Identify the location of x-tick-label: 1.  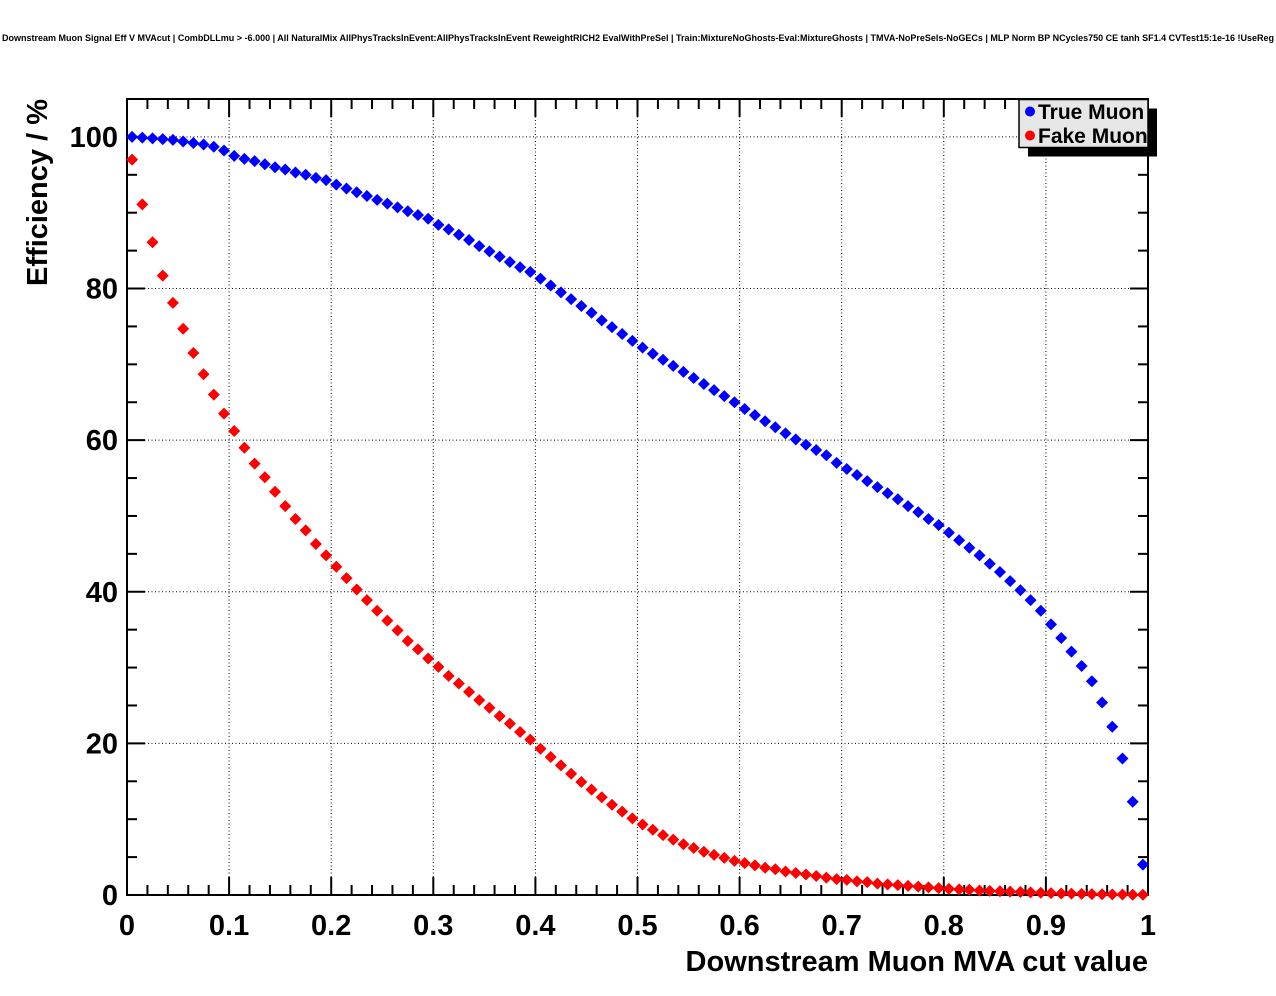
(1148, 926).